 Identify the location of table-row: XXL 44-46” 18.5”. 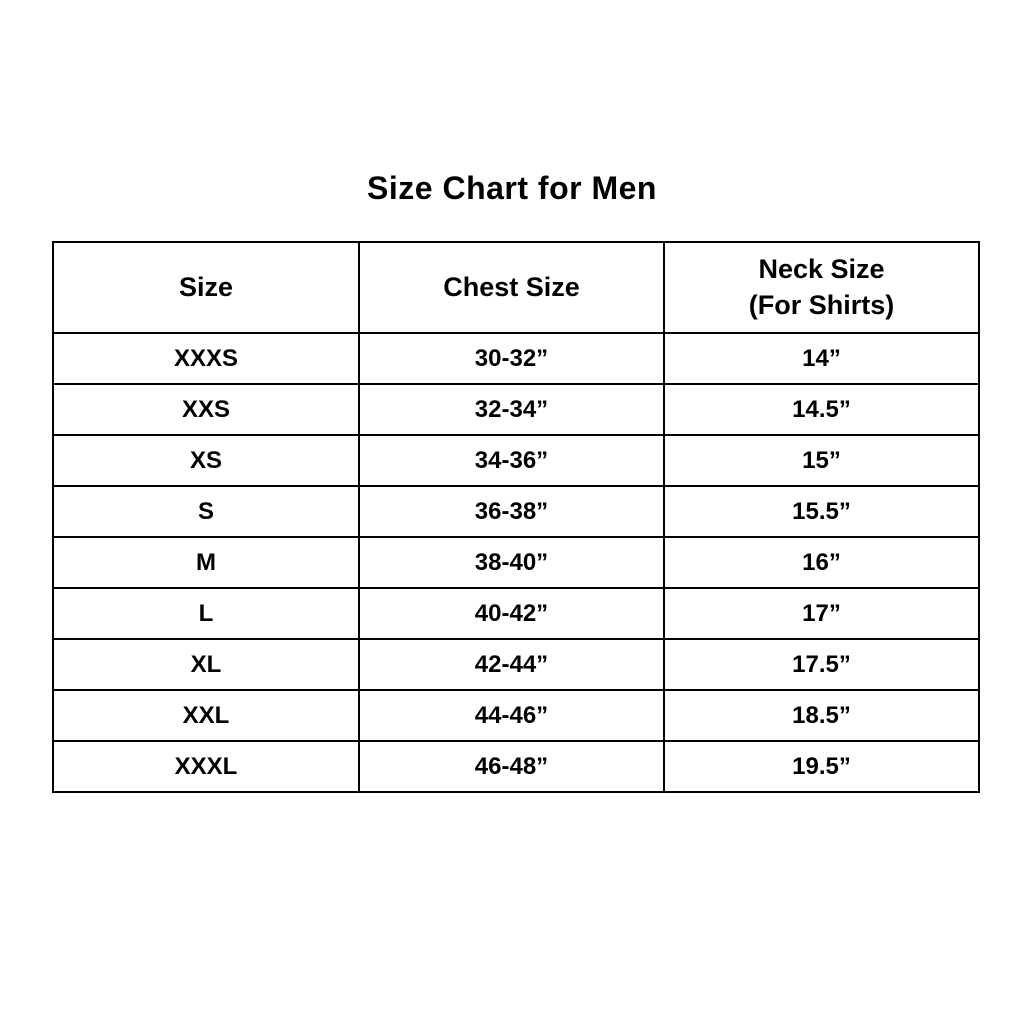
(516, 715).